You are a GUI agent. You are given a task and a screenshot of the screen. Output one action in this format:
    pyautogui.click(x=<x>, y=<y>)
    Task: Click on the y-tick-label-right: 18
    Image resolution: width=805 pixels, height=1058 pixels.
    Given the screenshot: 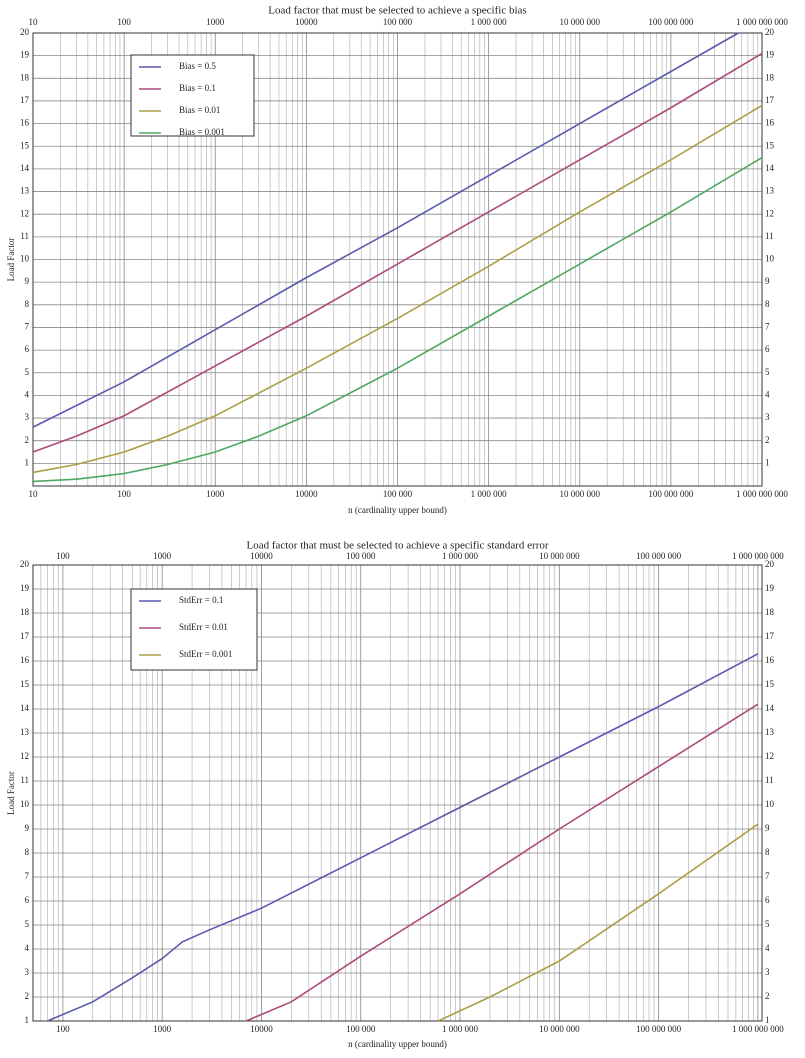 What is the action you would take?
    pyautogui.click(x=770, y=77)
    